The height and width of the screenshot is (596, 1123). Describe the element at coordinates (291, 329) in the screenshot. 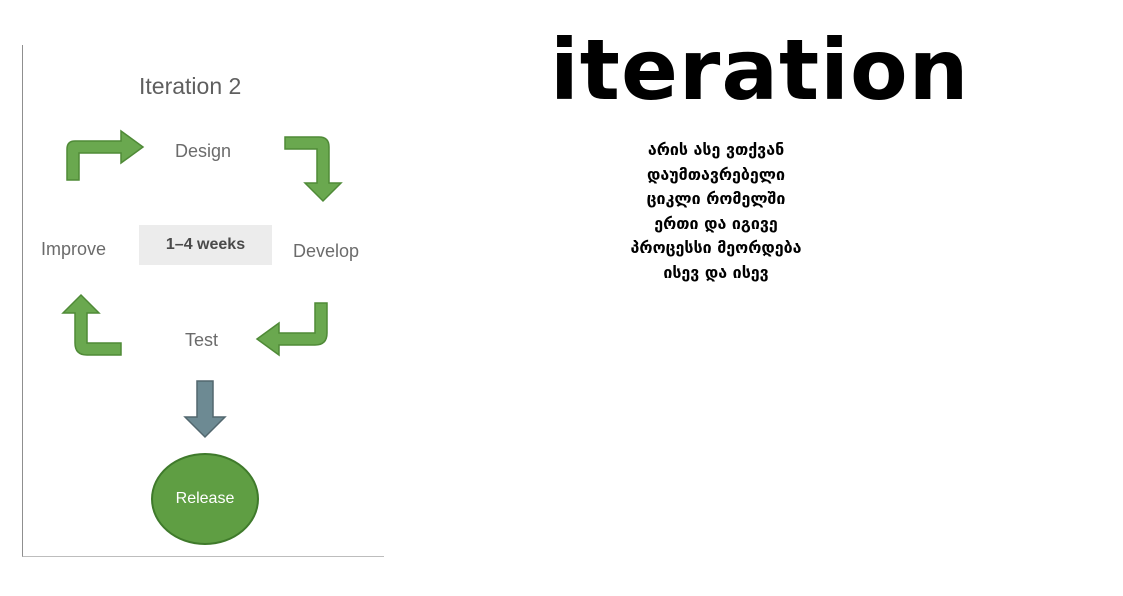

I see `arrow-to-test-icon` at that location.